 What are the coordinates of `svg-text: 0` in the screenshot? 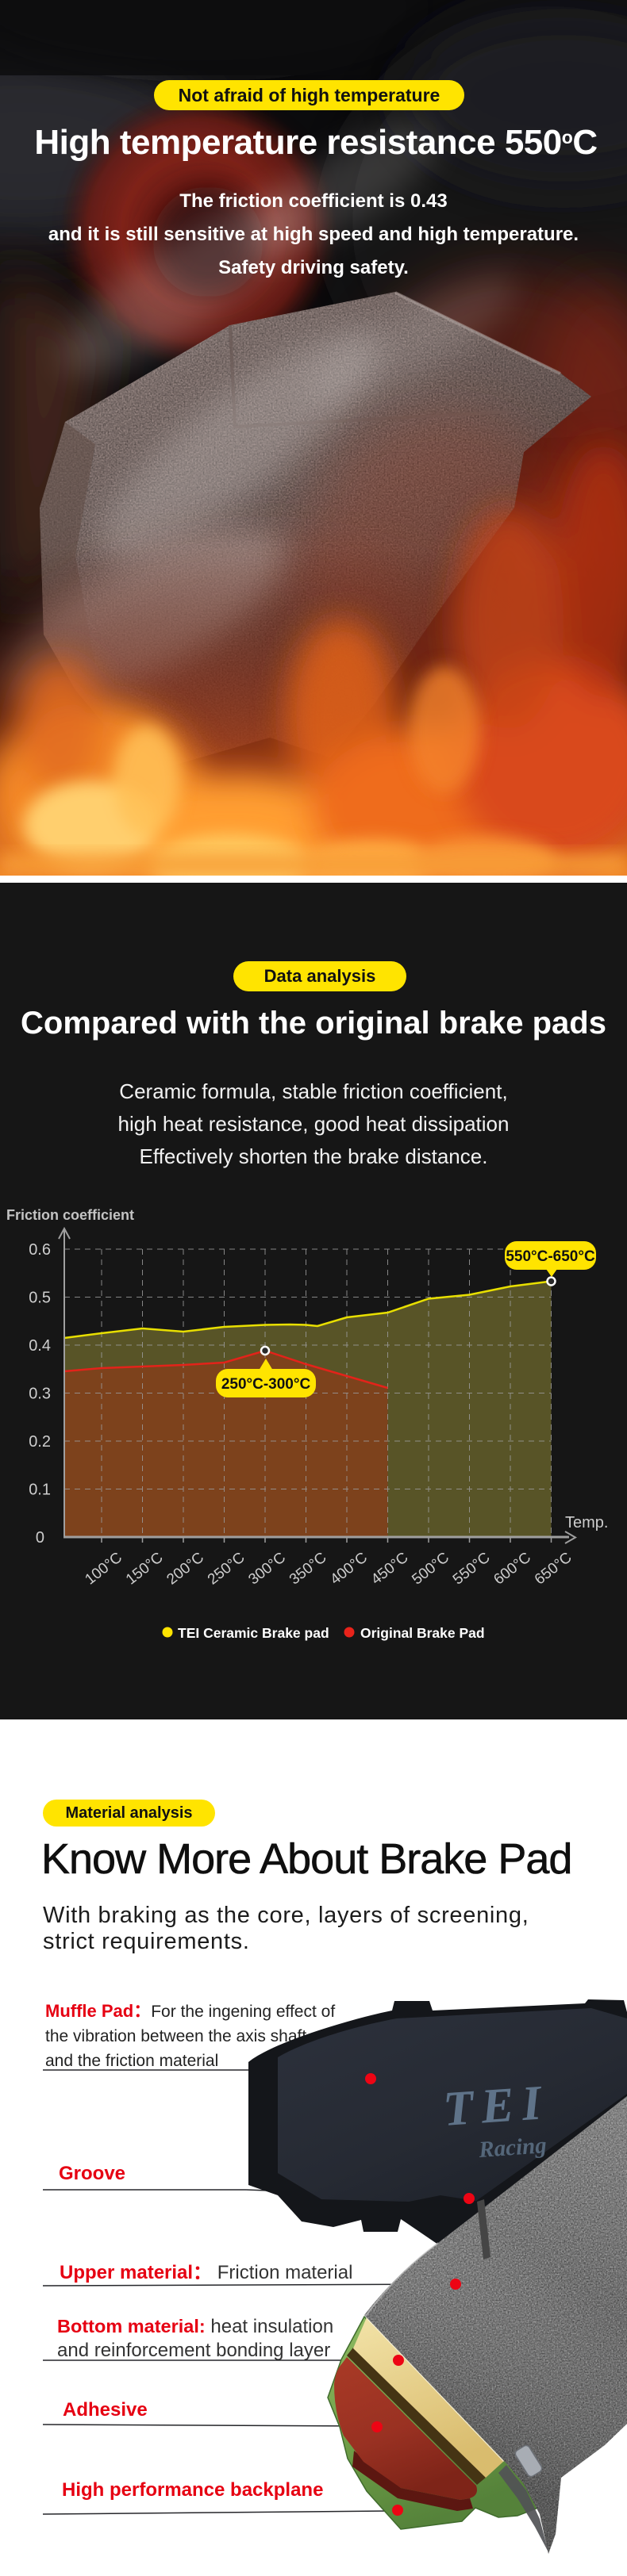 It's located at (40, 1538).